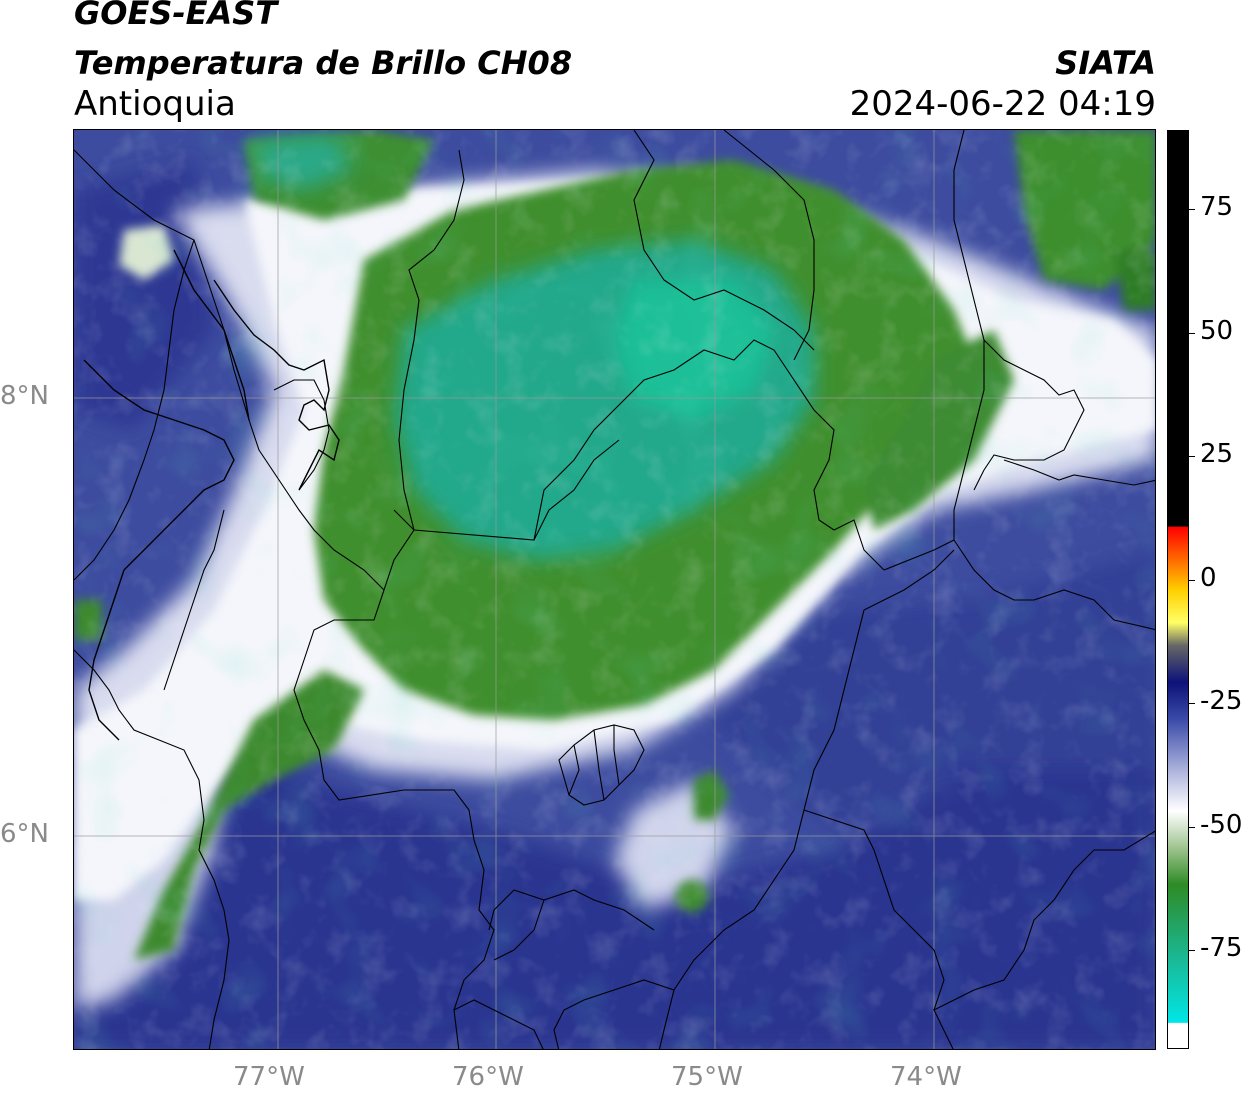 This screenshot has height=1099, width=1252. What do you see at coordinates (323, 63) in the screenshot?
I see `title-product: Temperatura de Brillo CH08` at bounding box center [323, 63].